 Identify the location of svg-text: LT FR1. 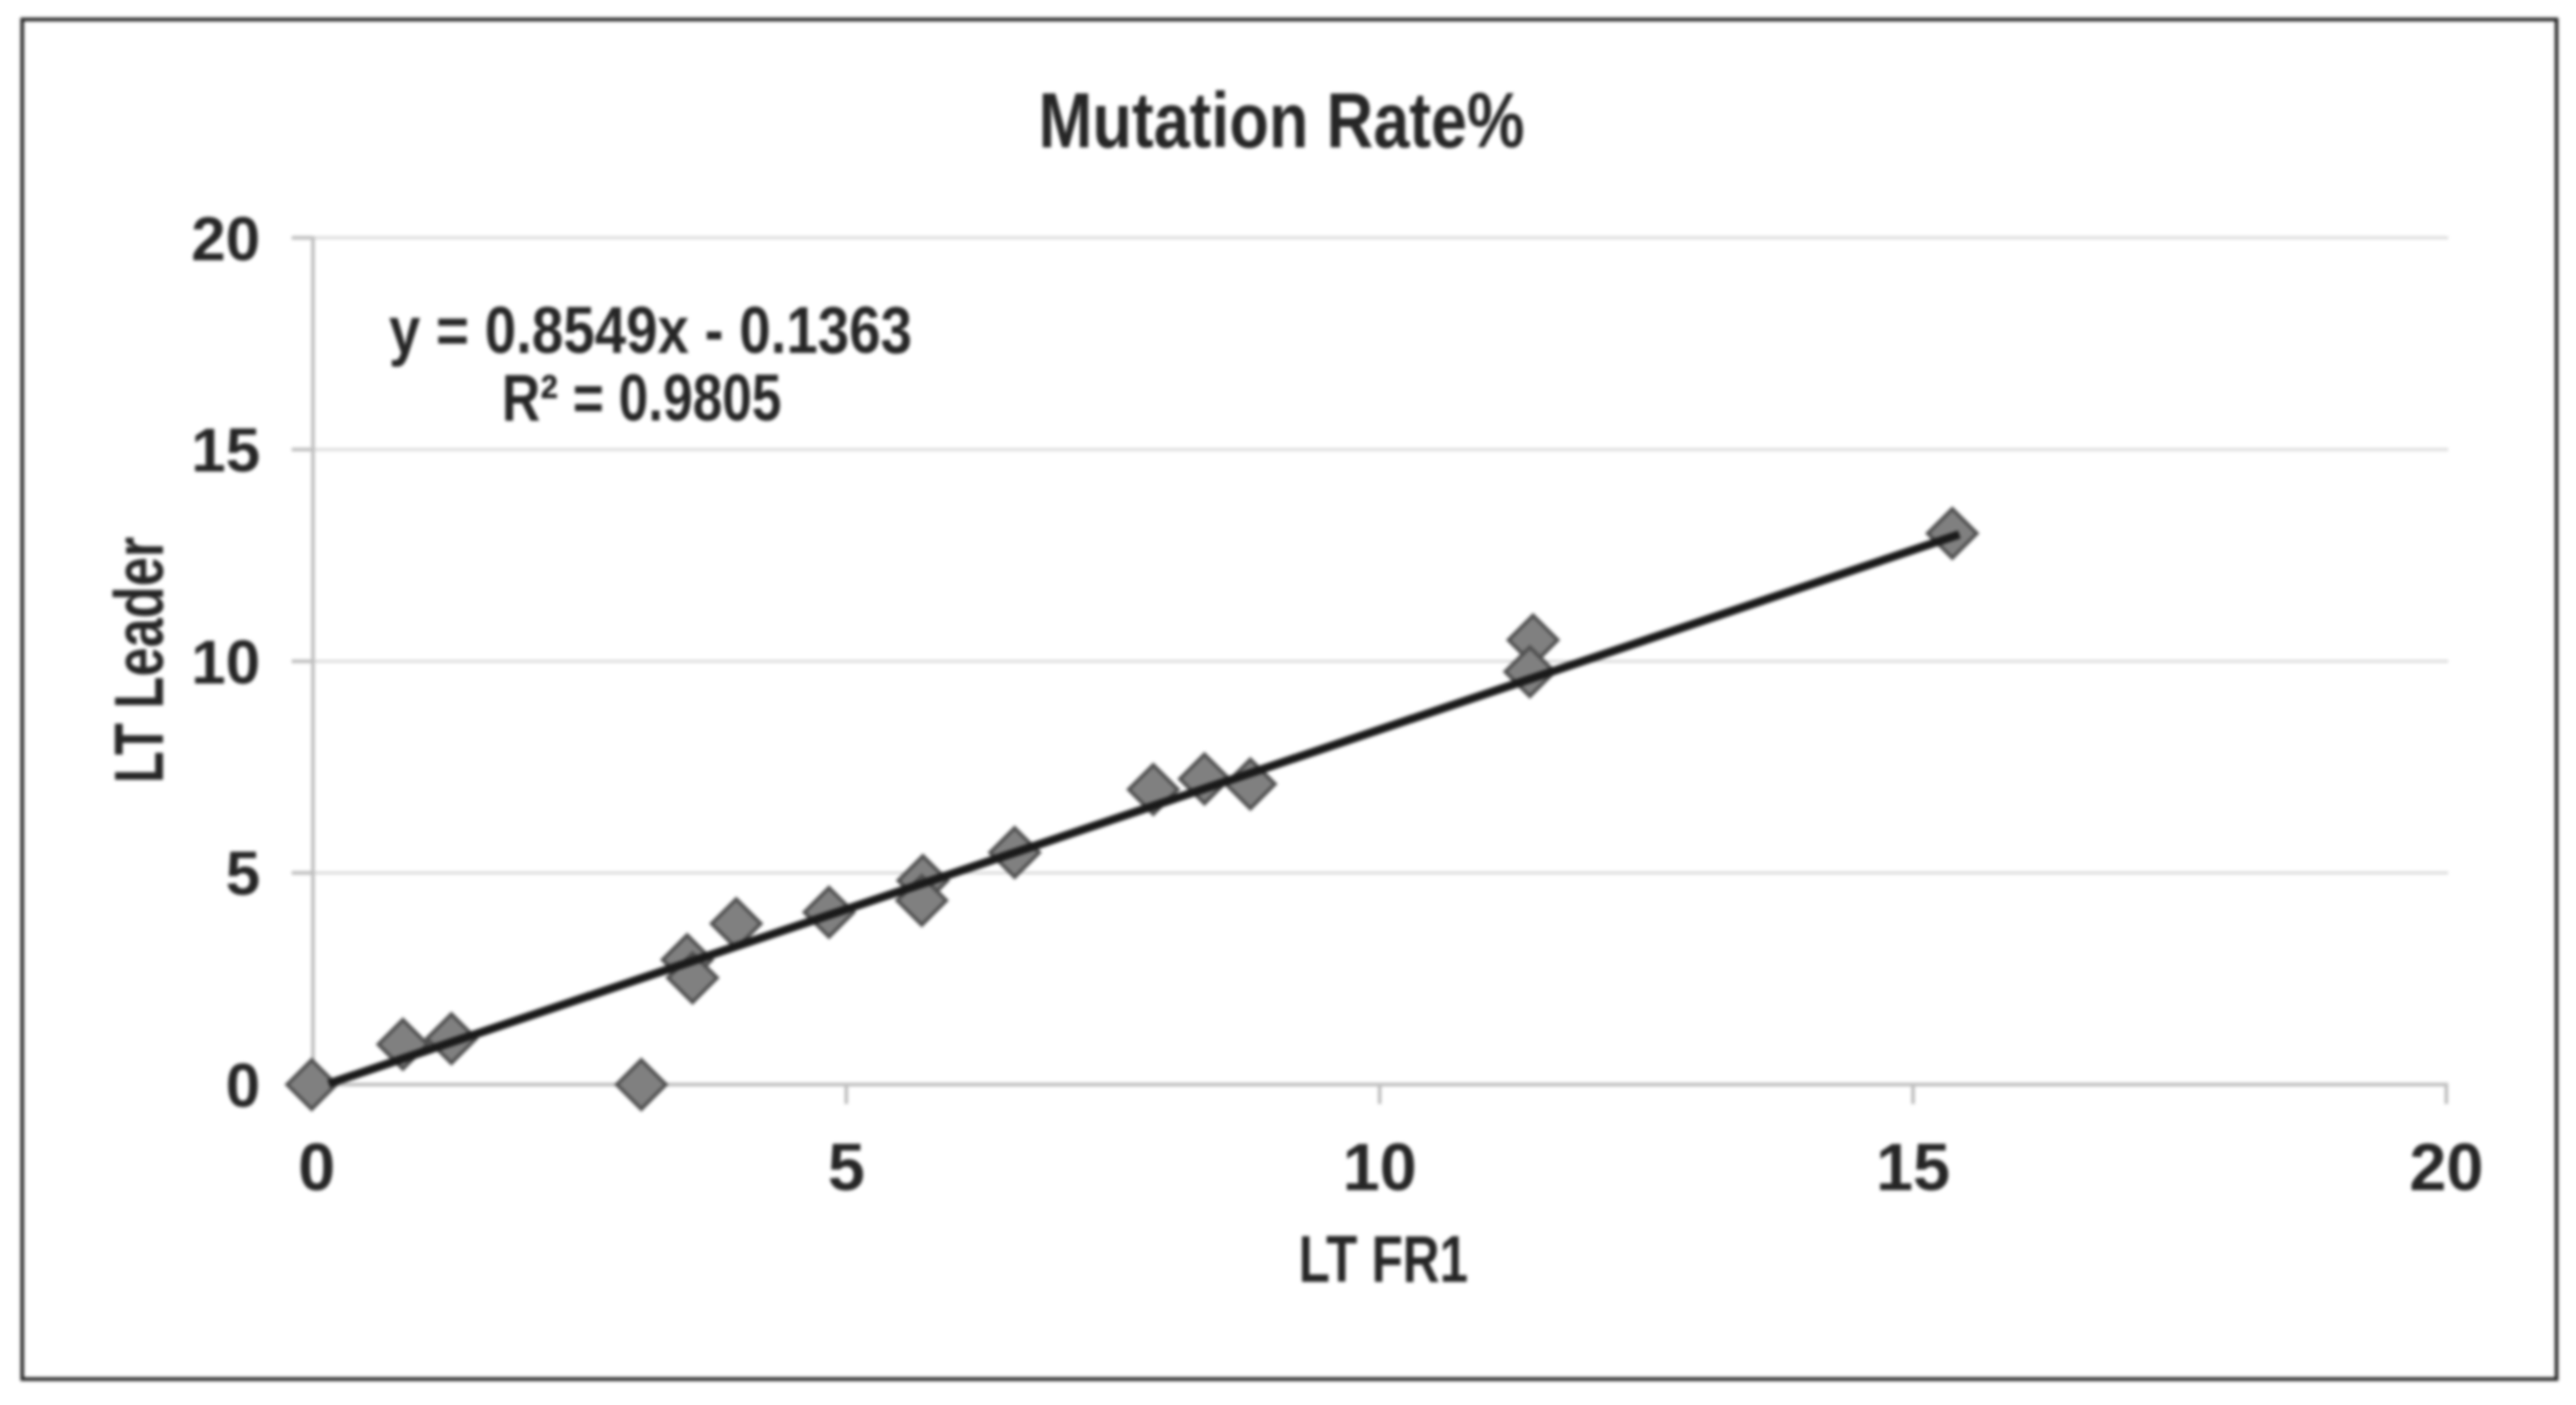
(1384, 1260).